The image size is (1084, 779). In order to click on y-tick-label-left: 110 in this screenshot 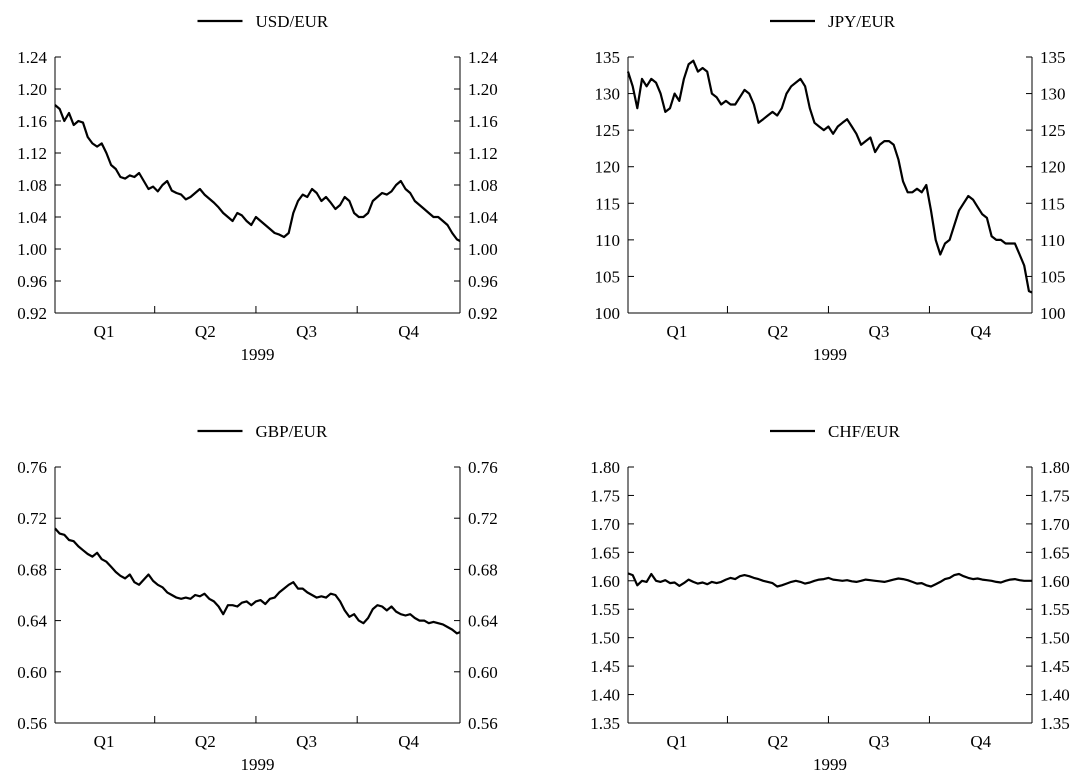, I will do `click(607, 240)`.